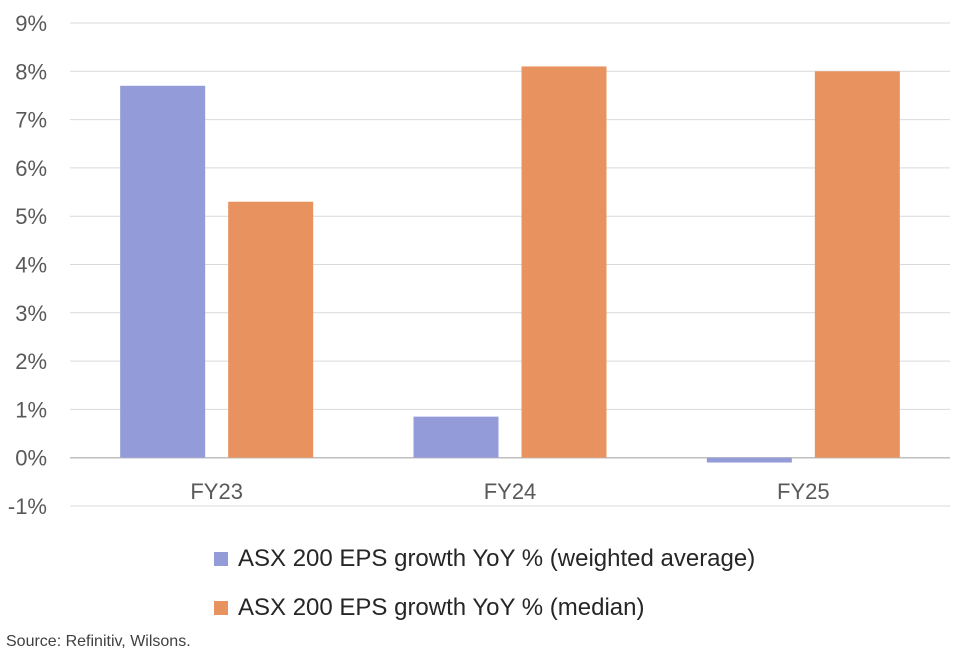 The width and height of the screenshot is (961, 656). Describe the element at coordinates (31, 216) in the screenshot. I see `y-tick-label: 5%` at that location.